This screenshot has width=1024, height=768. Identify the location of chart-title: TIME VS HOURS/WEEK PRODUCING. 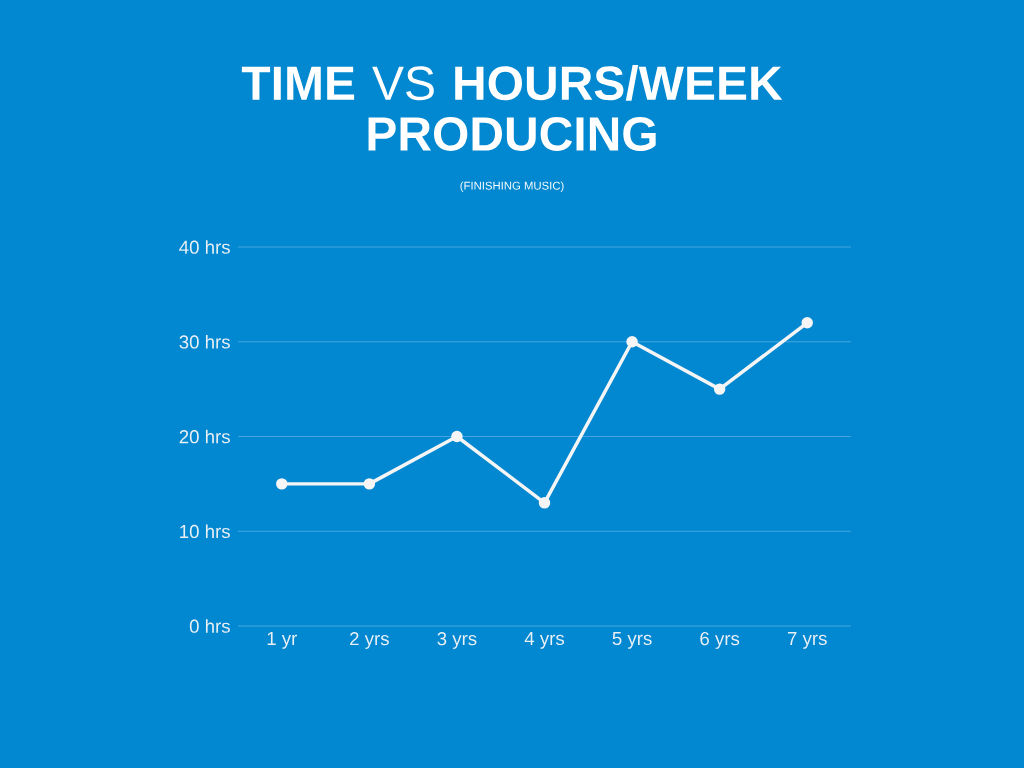
(512, 108).